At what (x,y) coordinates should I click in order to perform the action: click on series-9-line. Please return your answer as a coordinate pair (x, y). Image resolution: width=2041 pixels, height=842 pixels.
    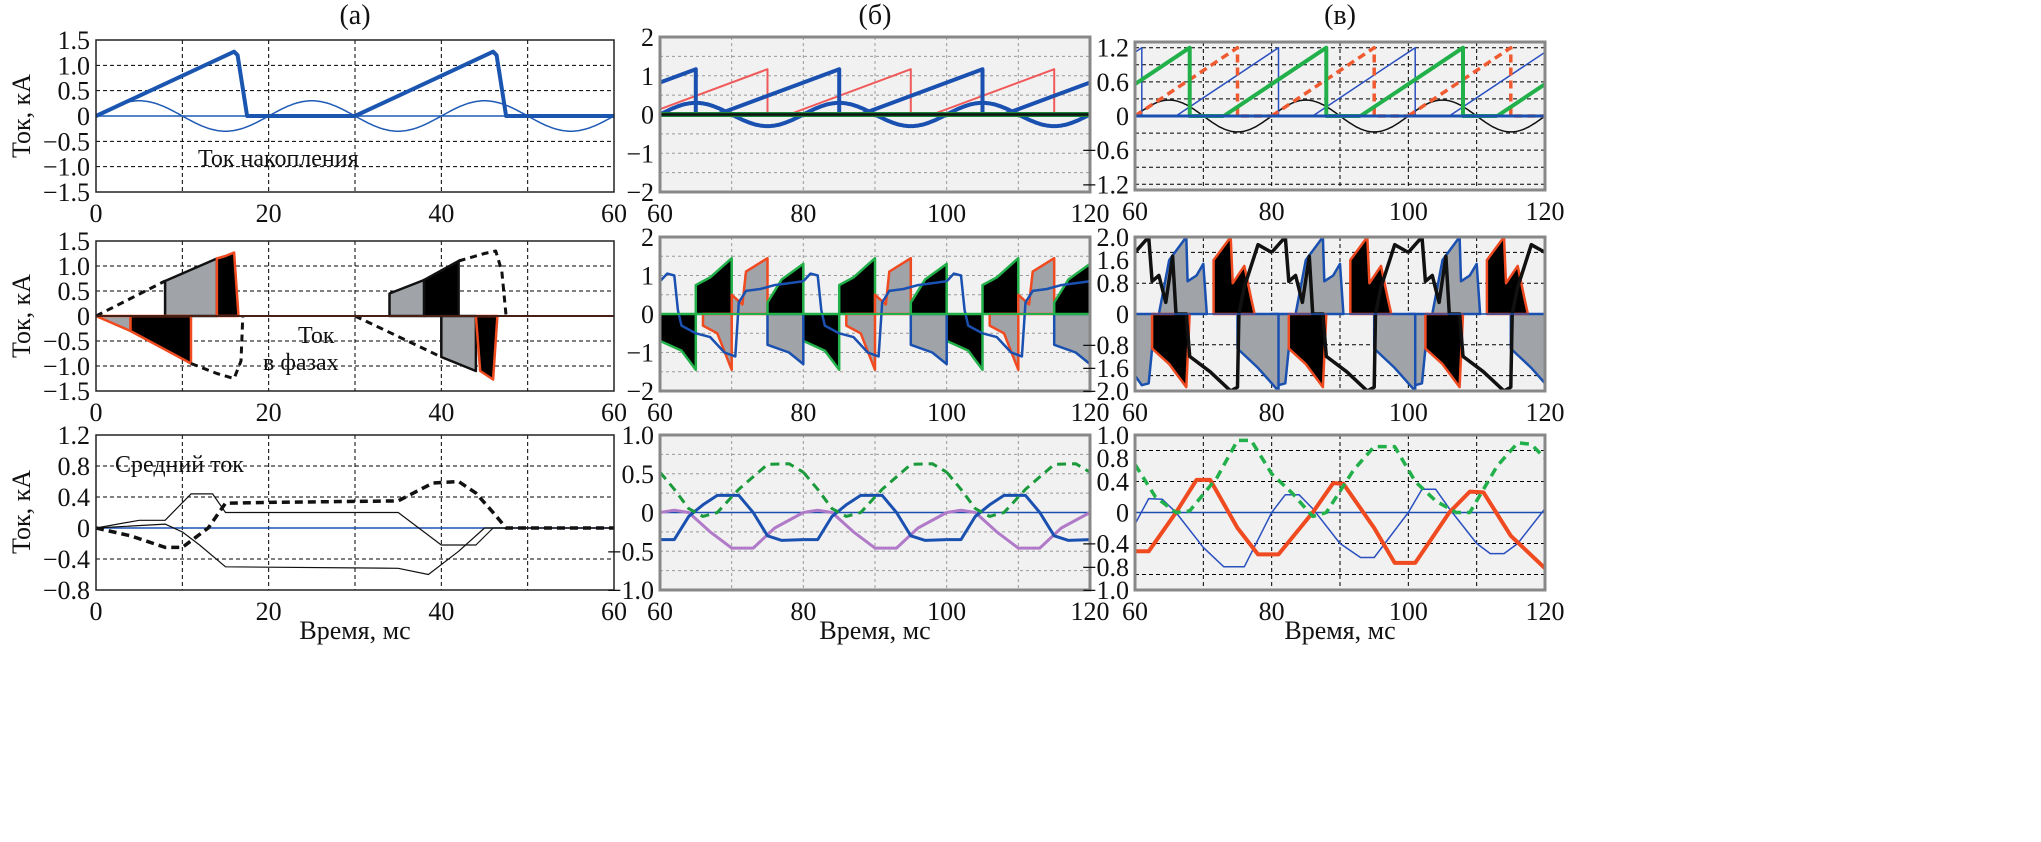
    Looking at the image, I should click on (217, 347).